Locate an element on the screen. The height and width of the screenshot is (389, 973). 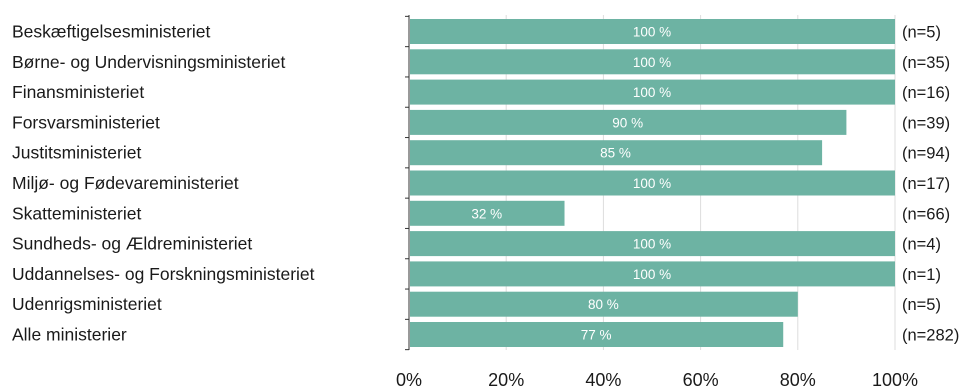
n-label: (n=35) is located at coordinates (926, 63).